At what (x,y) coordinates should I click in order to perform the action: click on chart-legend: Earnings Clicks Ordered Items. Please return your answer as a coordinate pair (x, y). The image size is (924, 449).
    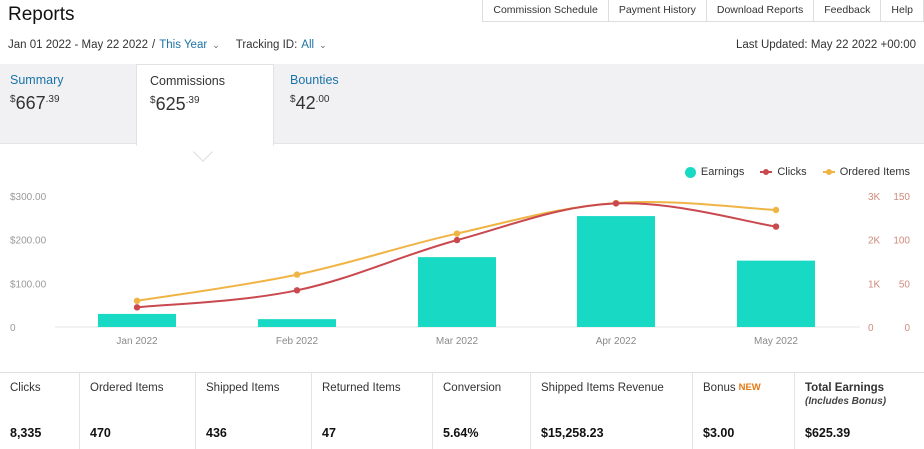
    Looking at the image, I should click on (789, 172).